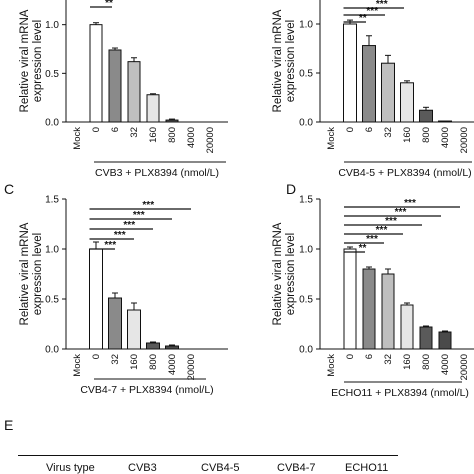 This screenshot has height=474, width=474. What do you see at coordinates (146, 390) in the screenshot?
I see `x-axis-label: CVB4-7 + PLX8394 (nmol/L)` at bounding box center [146, 390].